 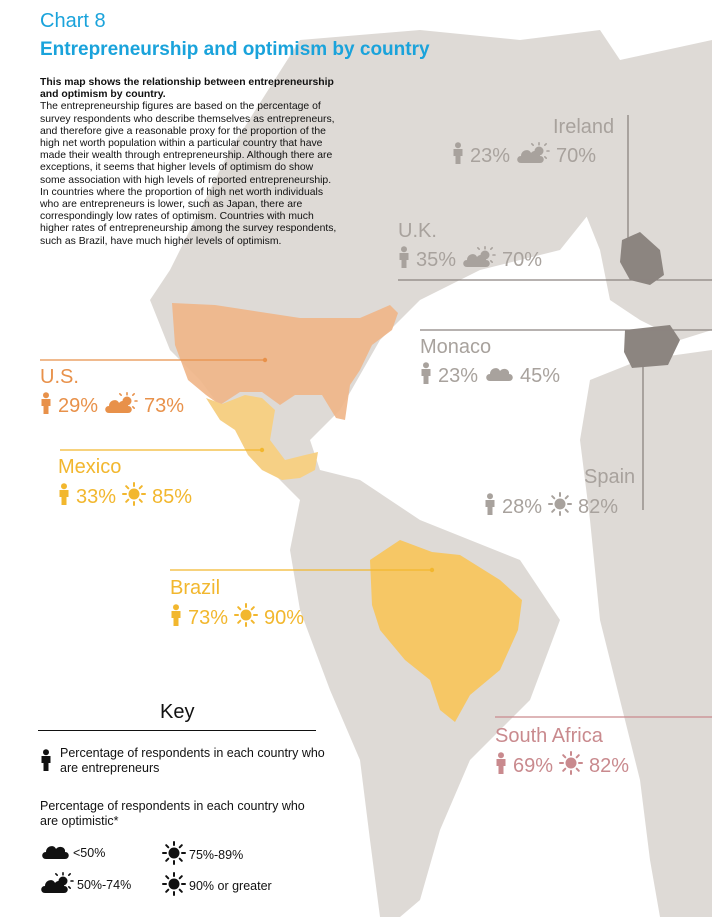 I want to click on leader-dots, so click(x=347, y=465).